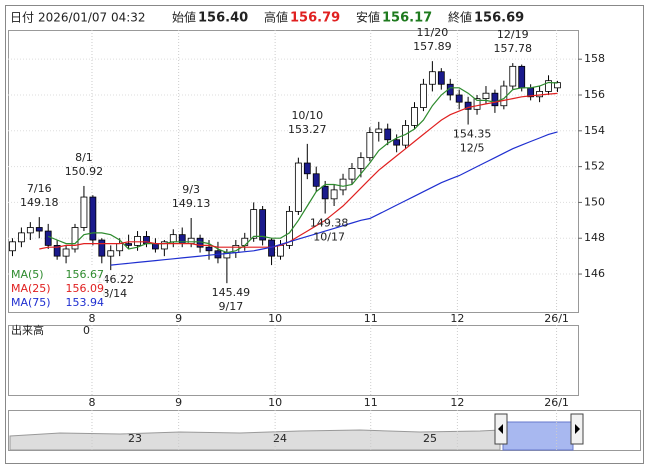 This screenshot has height=474, width=653. I want to click on x-tick-label: 26/1, so click(556, 402).